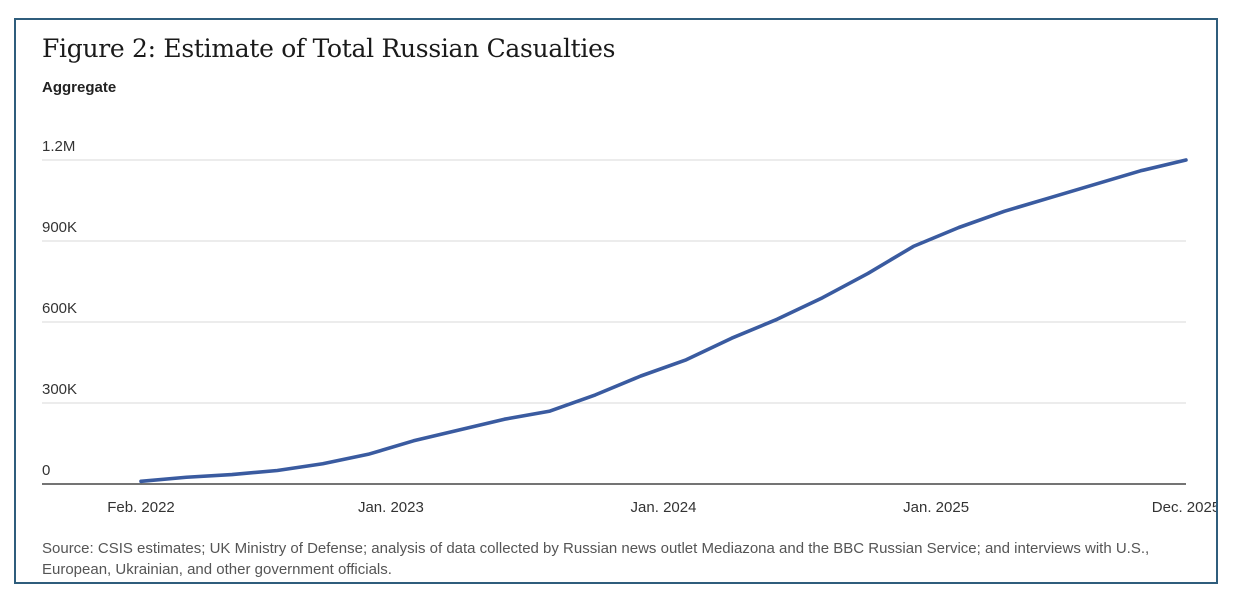  Describe the element at coordinates (391, 507) in the screenshot. I see `x-tick-label: Jan. 2023` at that location.